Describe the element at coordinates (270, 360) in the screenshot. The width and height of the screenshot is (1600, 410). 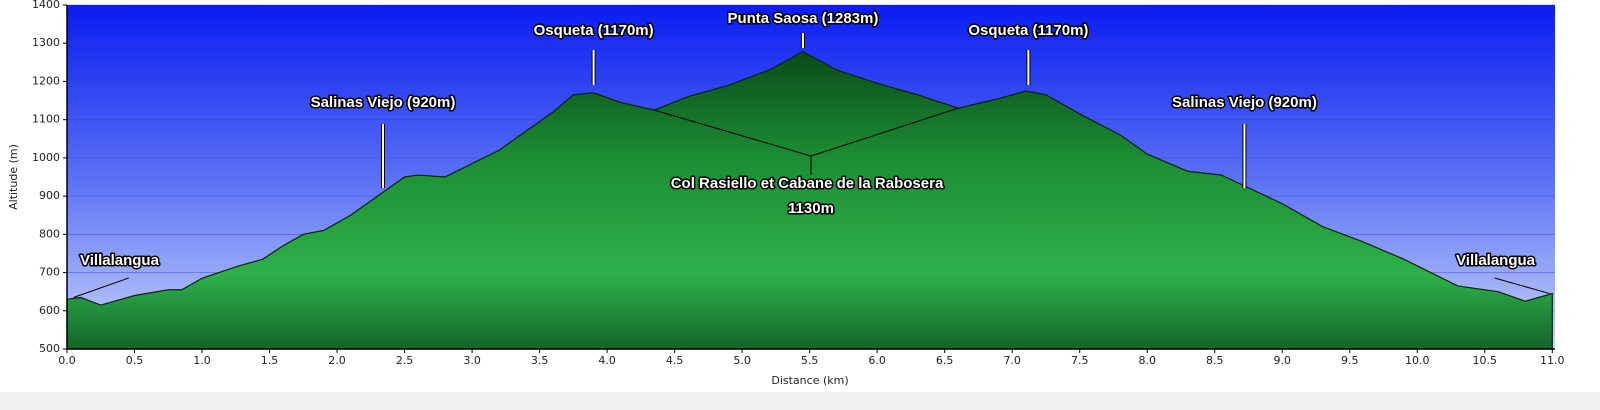
I see `x-tick-label: 1.5` at that location.